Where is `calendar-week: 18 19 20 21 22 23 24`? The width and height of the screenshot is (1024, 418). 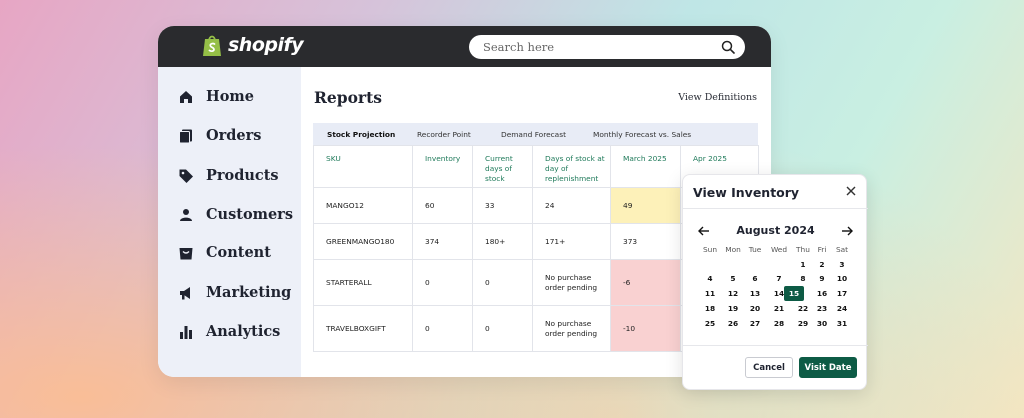 calendar-week: 18 19 20 21 22 23 24 is located at coordinates (775, 309).